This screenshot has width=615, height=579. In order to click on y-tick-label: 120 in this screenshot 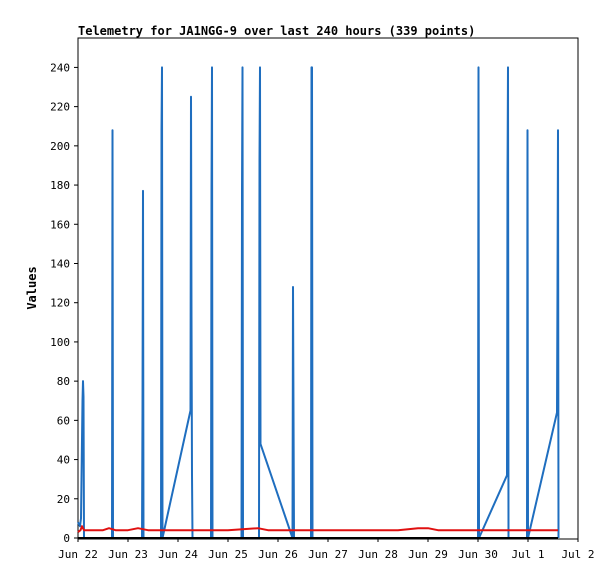, I will do `click(60, 303)`.